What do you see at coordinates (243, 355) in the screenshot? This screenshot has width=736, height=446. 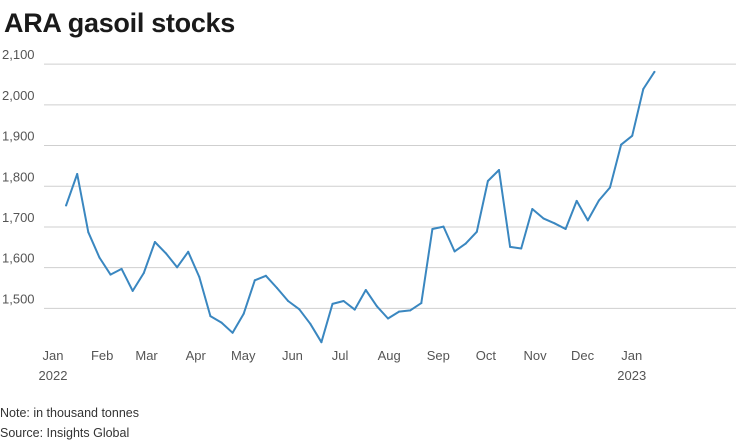 I see `x-tick-label: May` at bounding box center [243, 355].